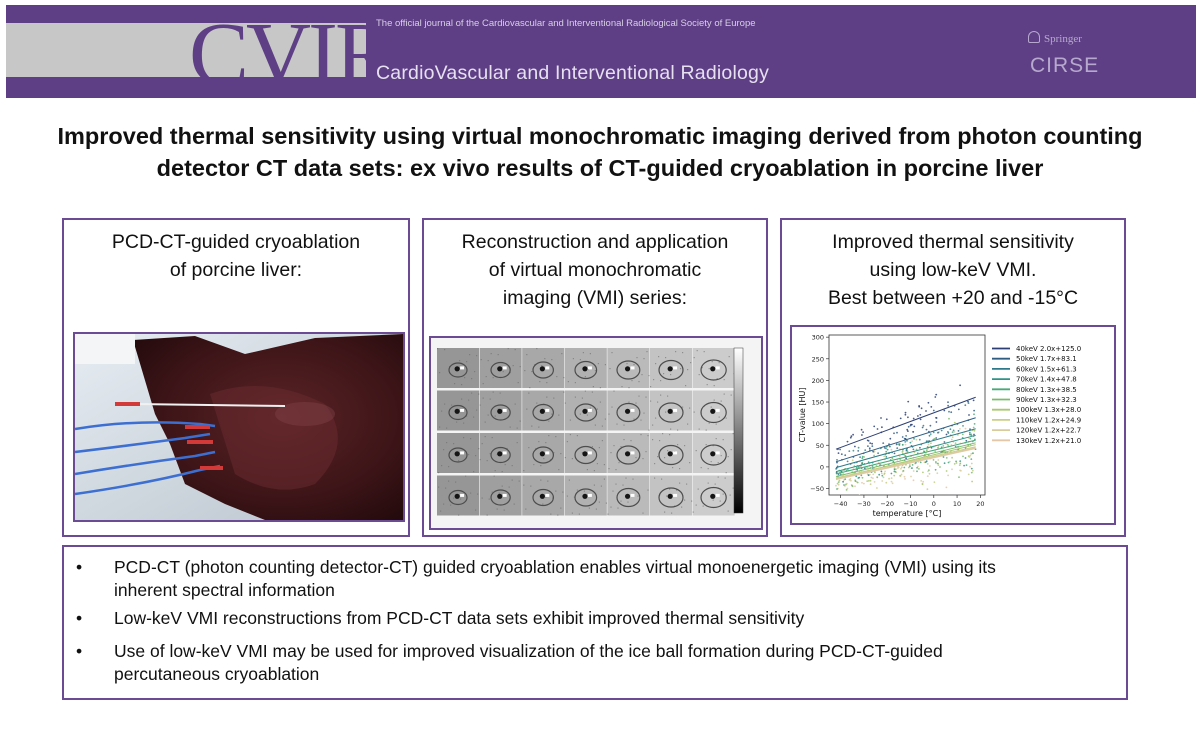  I want to click on y-tick-label: 100, so click(818, 424).